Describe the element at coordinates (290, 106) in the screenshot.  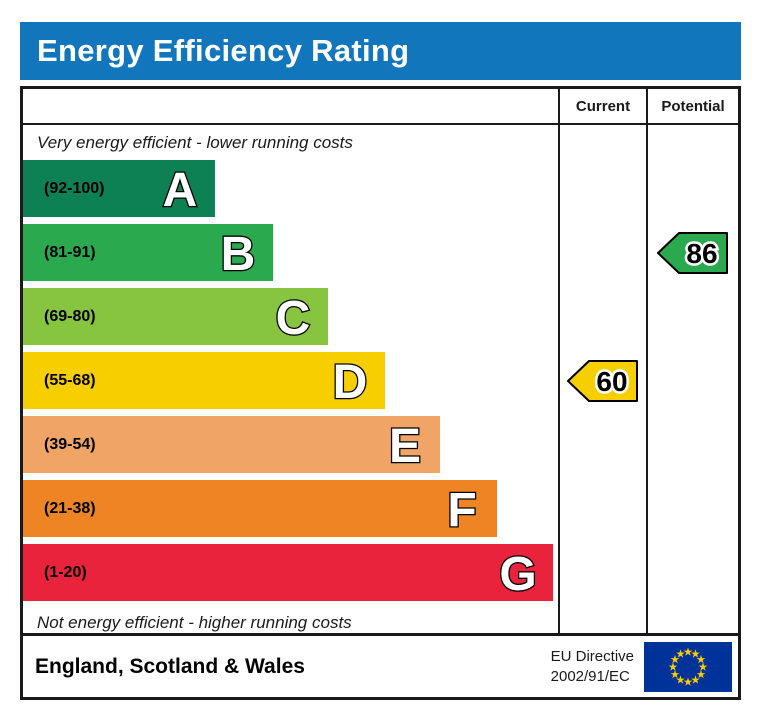
I see `header-spacer` at that location.